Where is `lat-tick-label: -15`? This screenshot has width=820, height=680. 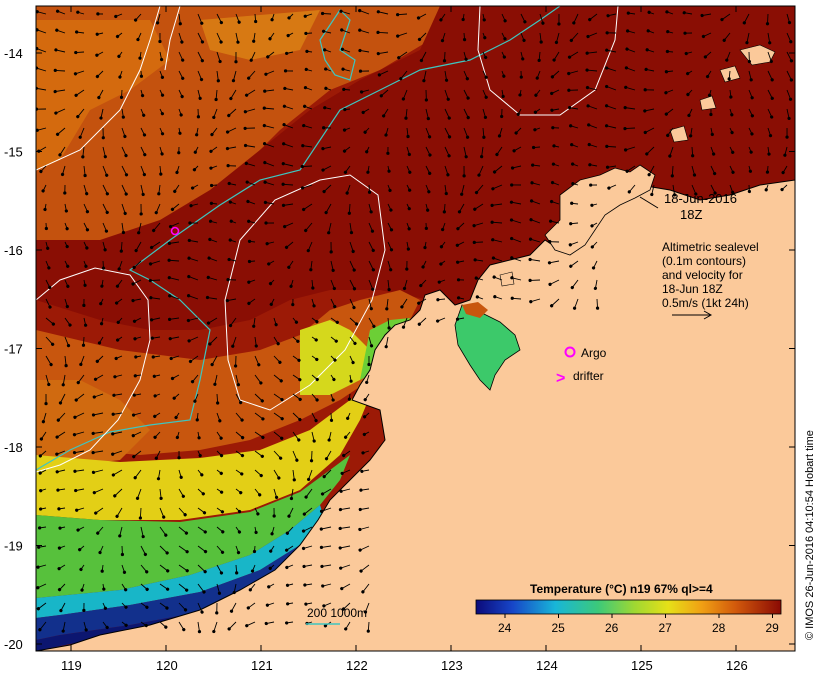 lat-tick-label: -15 is located at coordinates (13, 152).